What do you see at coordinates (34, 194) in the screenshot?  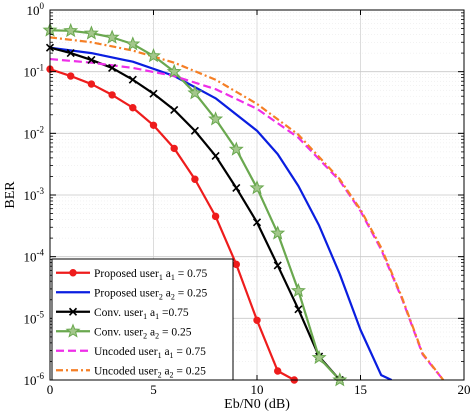 I see `y-tick-label: 10⁻³` at bounding box center [34, 194].